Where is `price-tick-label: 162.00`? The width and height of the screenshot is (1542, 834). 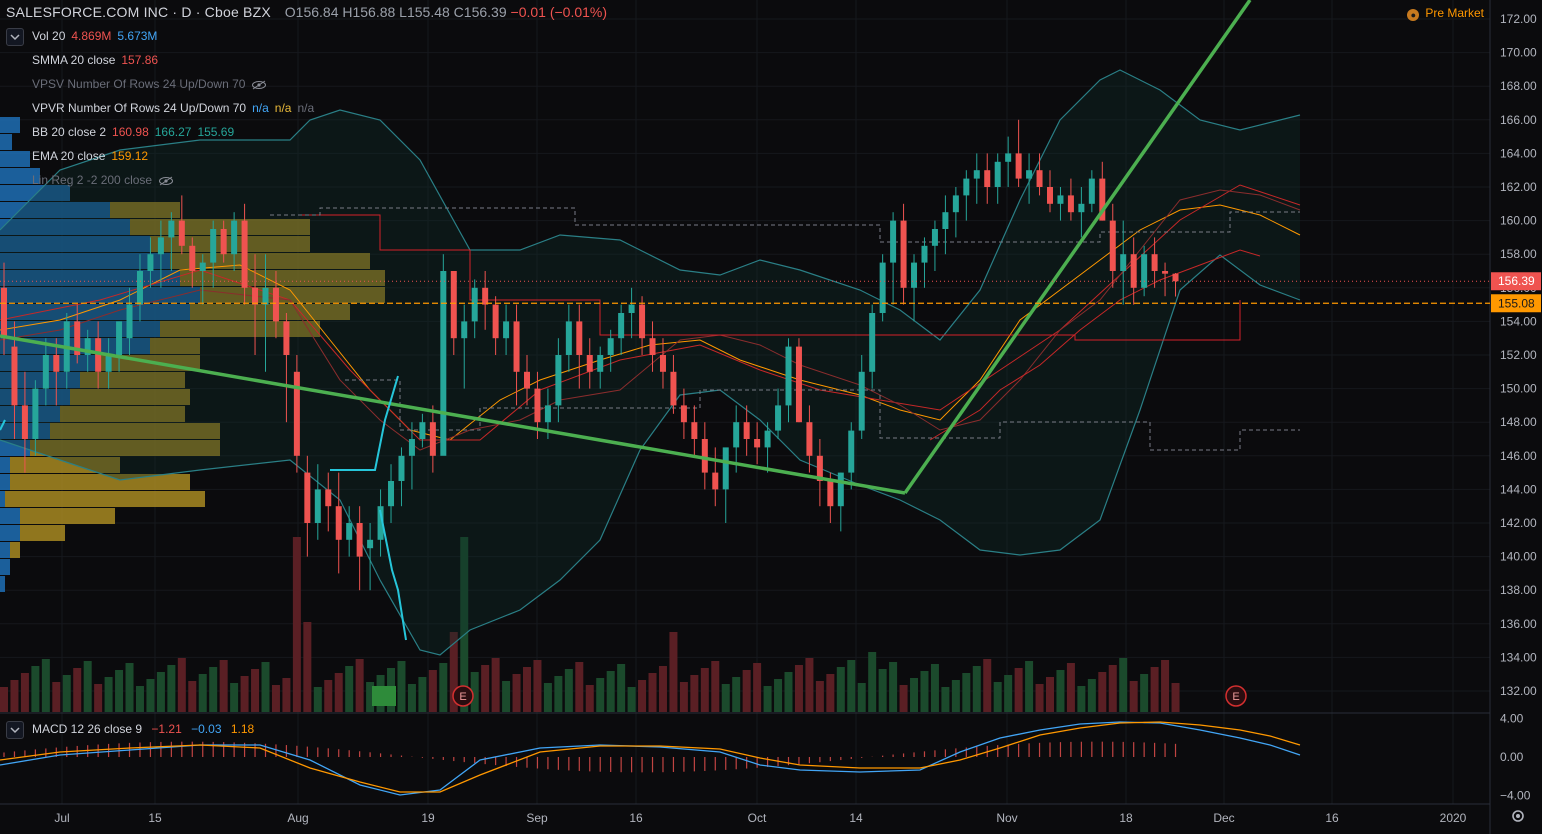
price-tick-label: 162.00 is located at coordinates (1518, 187).